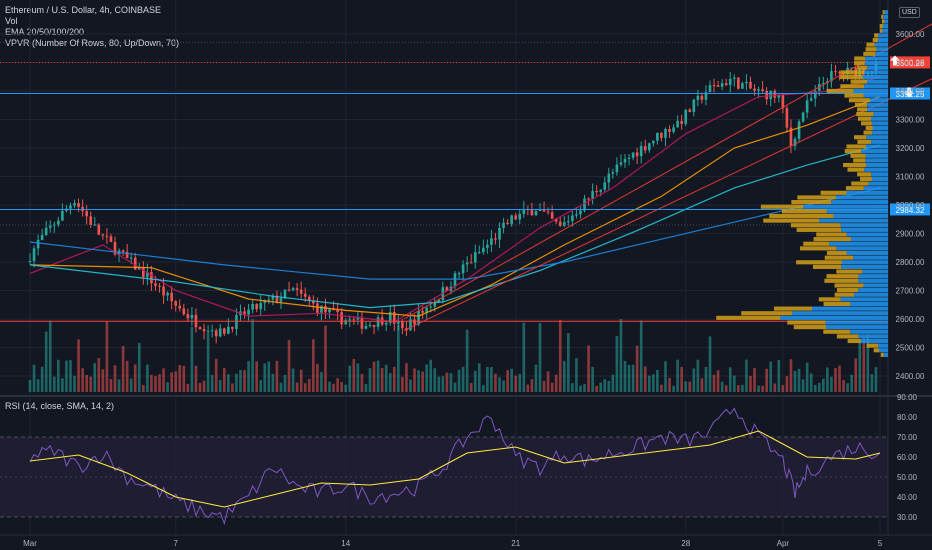  Describe the element at coordinates (907, 477) in the screenshot. I see `rsi-tick-label: 50.00` at that location.